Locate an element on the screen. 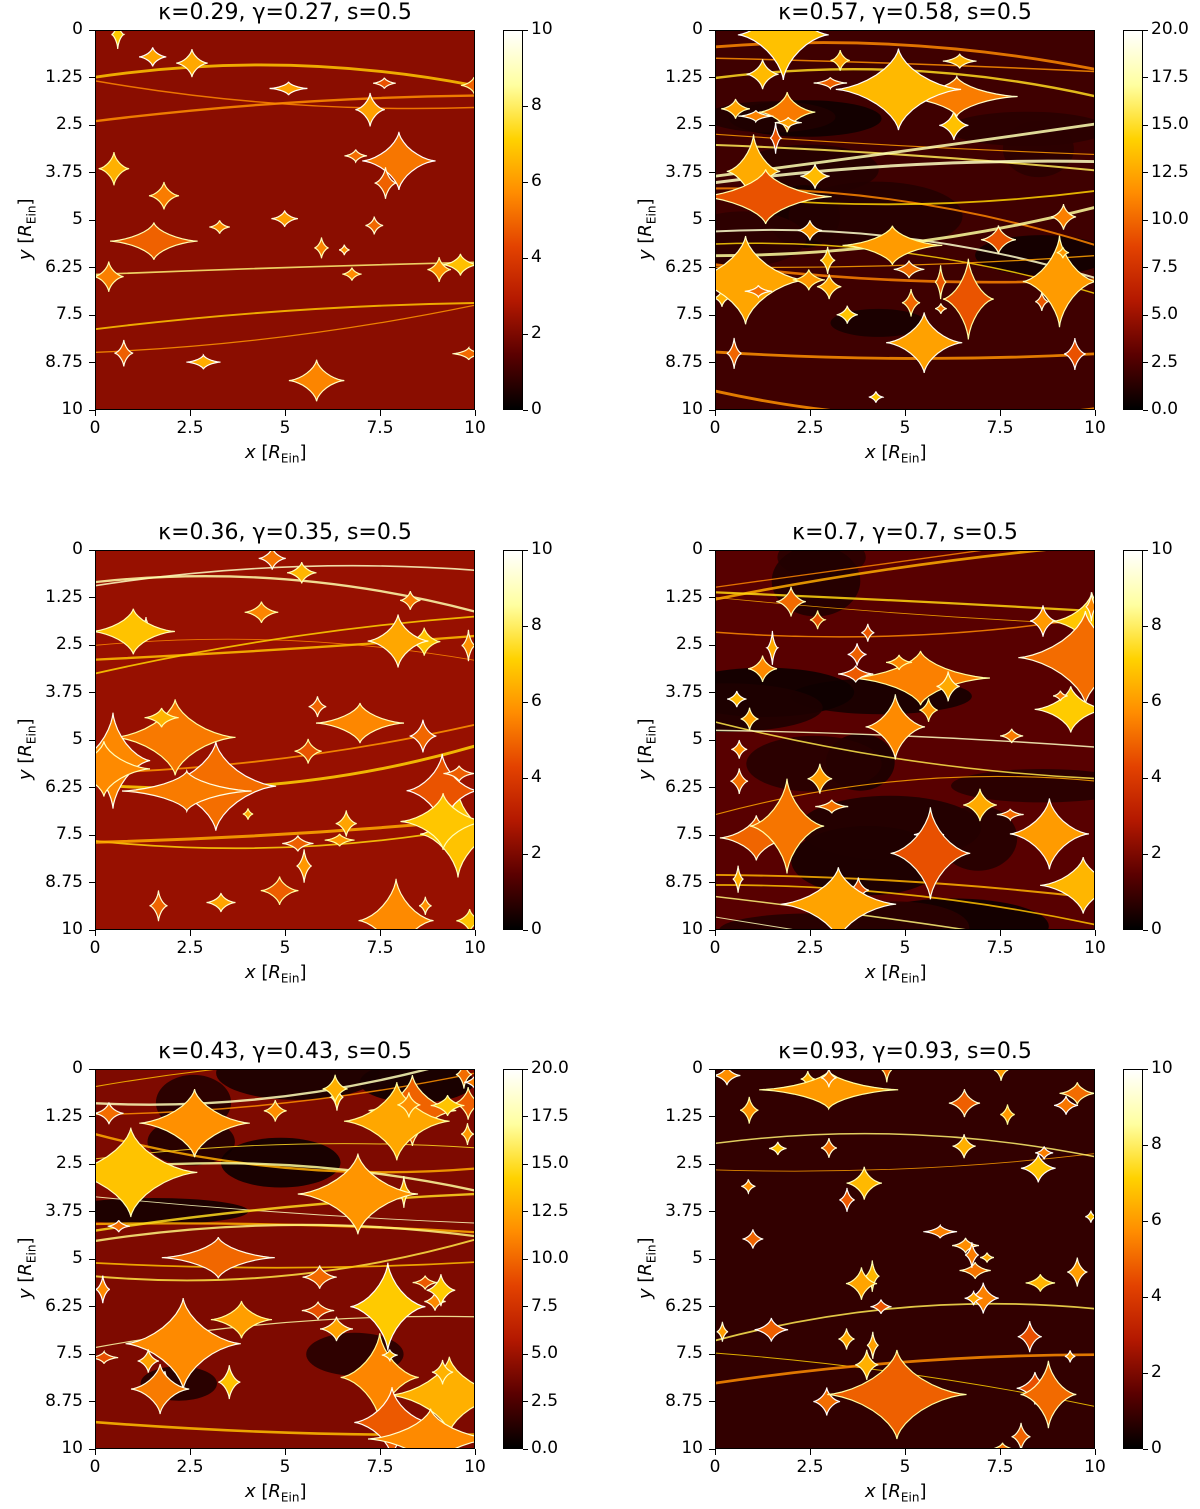 This screenshot has width=1200, height=1509. colorbar is located at coordinates (1133, 220).